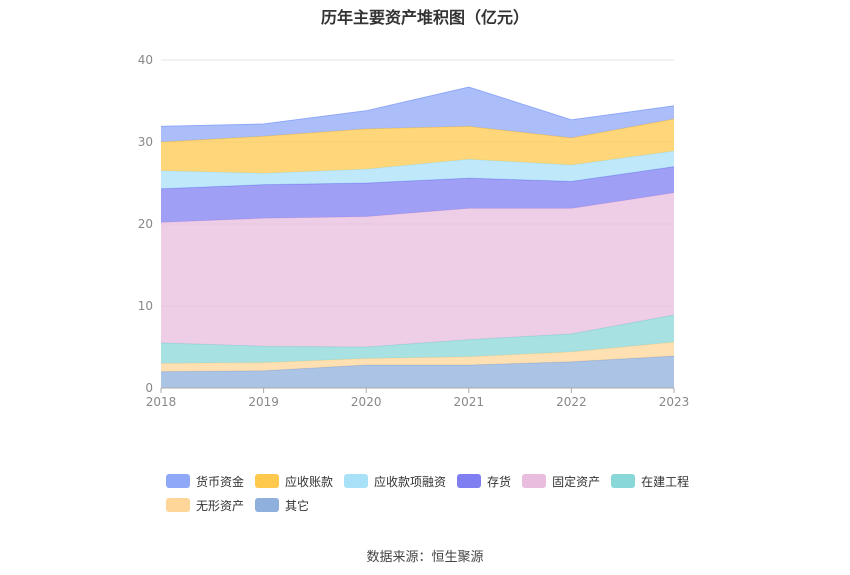 The height and width of the screenshot is (575, 850). Describe the element at coordinates (436, 496) in the screenshot. I see `chart-legend: 货币资金 应收账款 应收款项融资 存货 固定资产 在建工程无形资产 其它` at that location.